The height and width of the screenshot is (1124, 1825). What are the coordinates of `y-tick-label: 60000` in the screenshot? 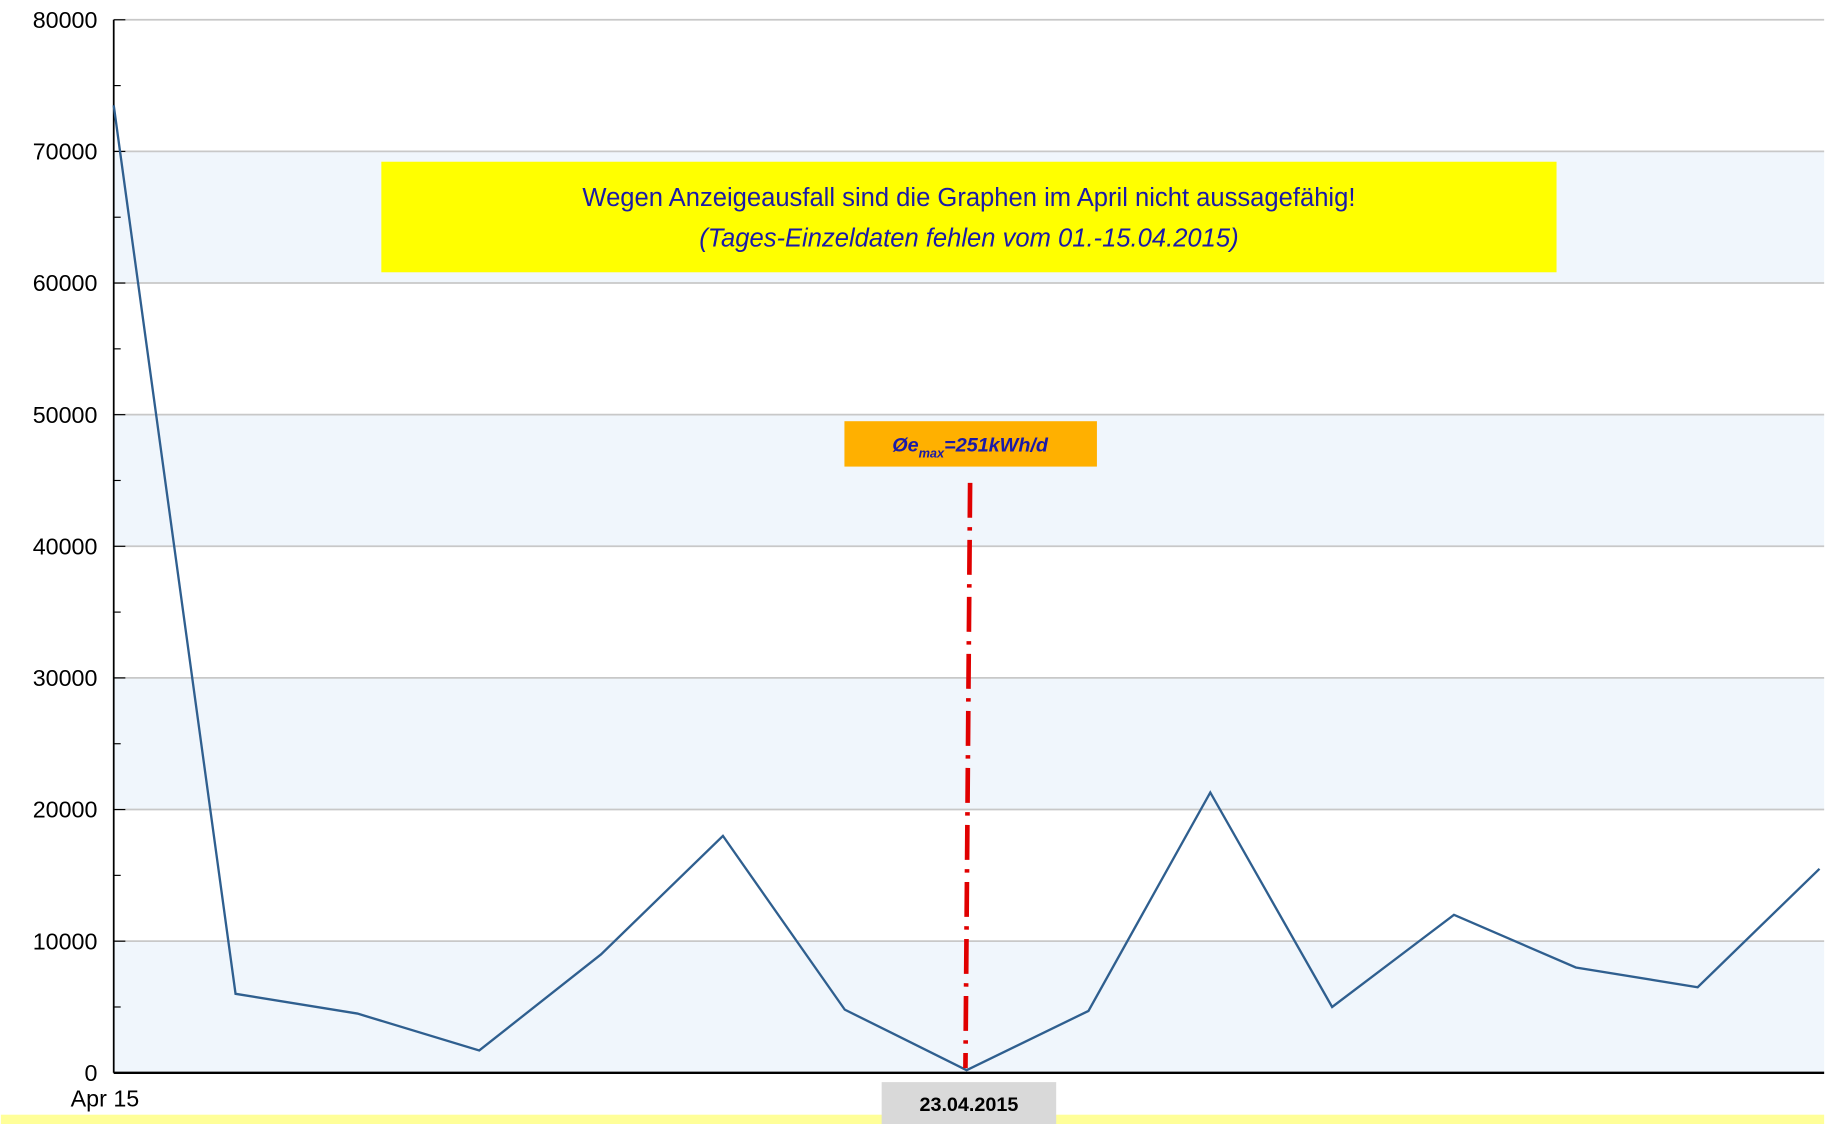 It's located at (65, 283).